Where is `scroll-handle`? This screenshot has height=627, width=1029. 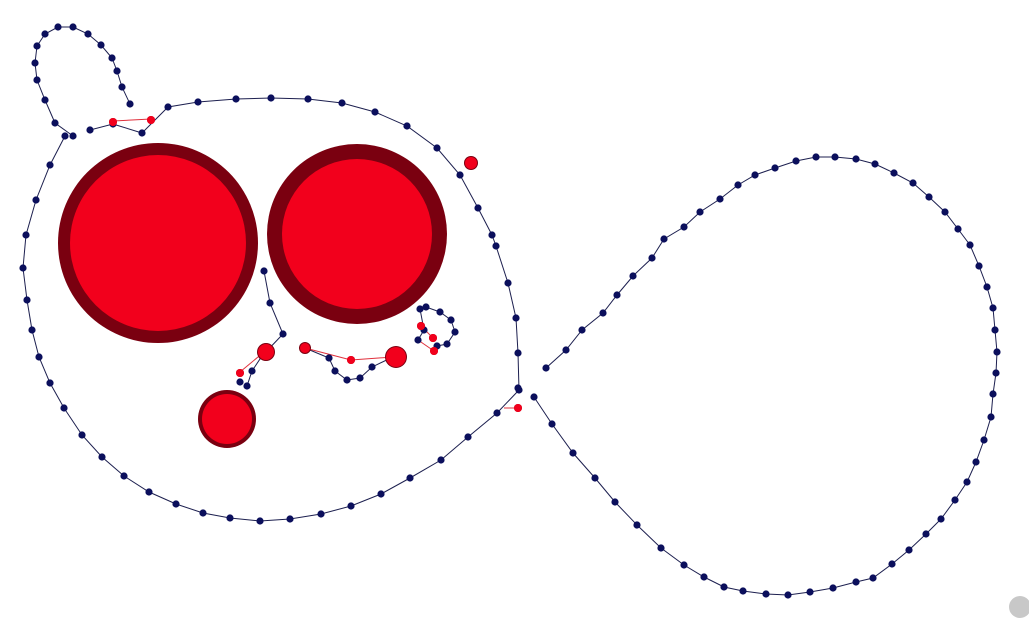
scroll-handle is located at coordinates (1019, 607).